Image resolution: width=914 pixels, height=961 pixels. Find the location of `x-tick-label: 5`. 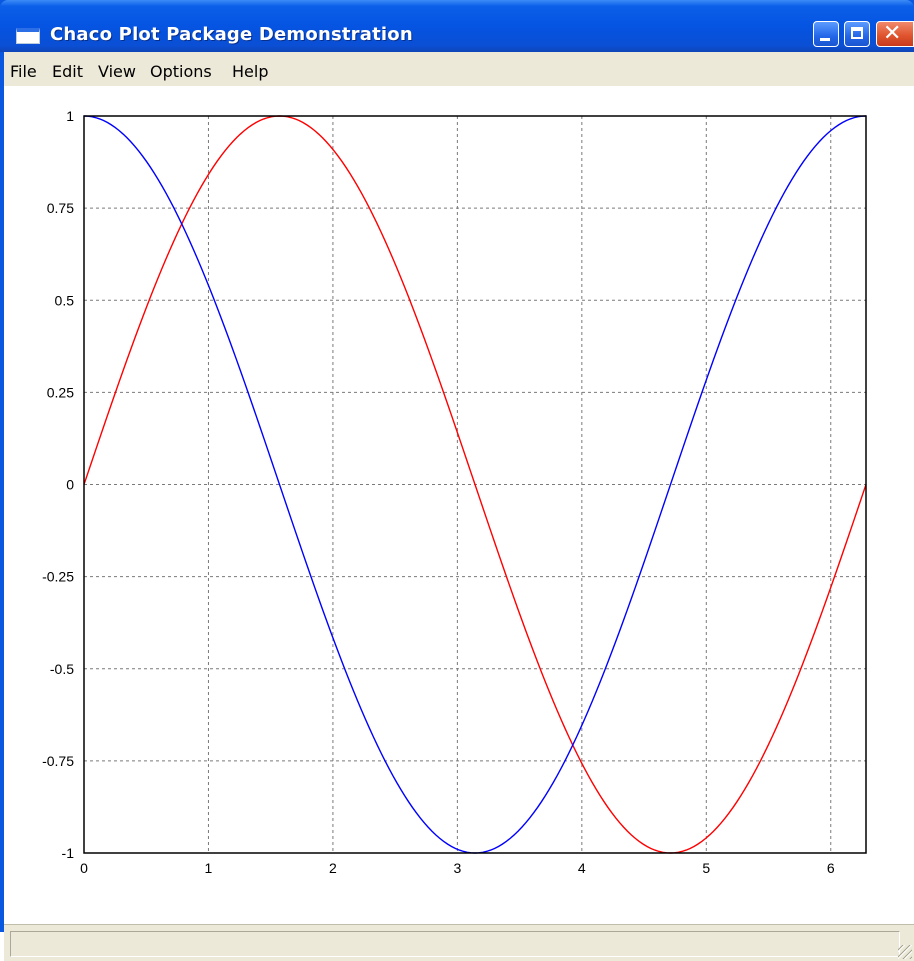

x-tick-label: 5 is located at coordinates (706, 868).